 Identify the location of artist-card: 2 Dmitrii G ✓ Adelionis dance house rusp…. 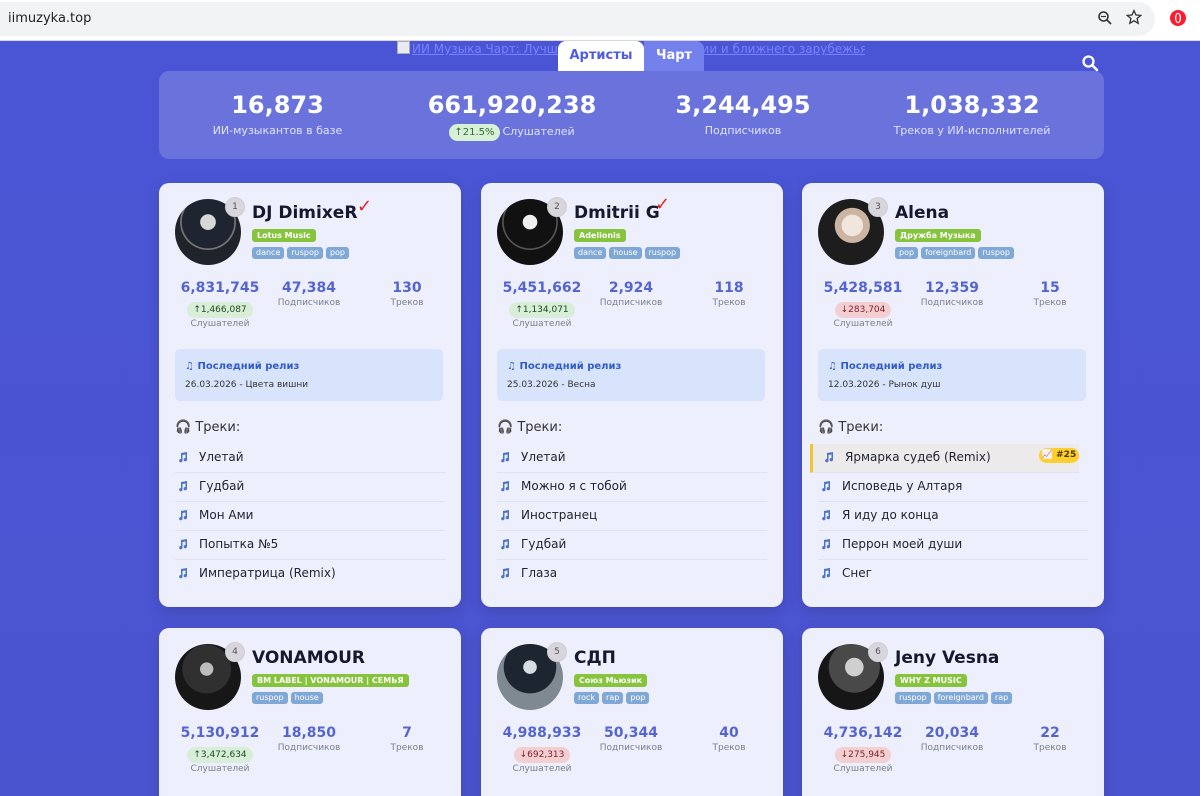
(632, 395).